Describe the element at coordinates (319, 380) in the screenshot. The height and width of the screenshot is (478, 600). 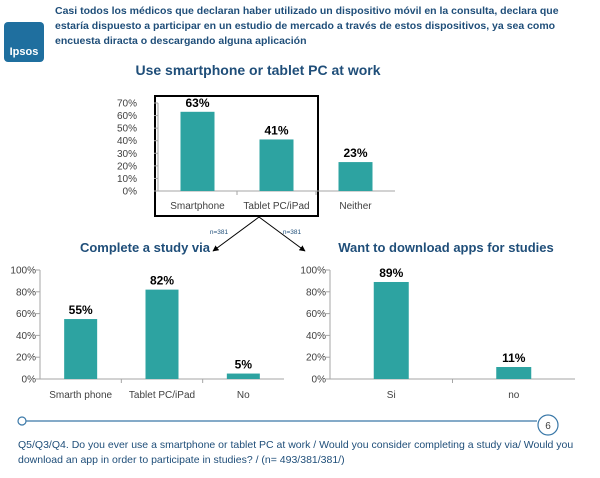
I see `chart3-ytick-label: 0%` at that location.